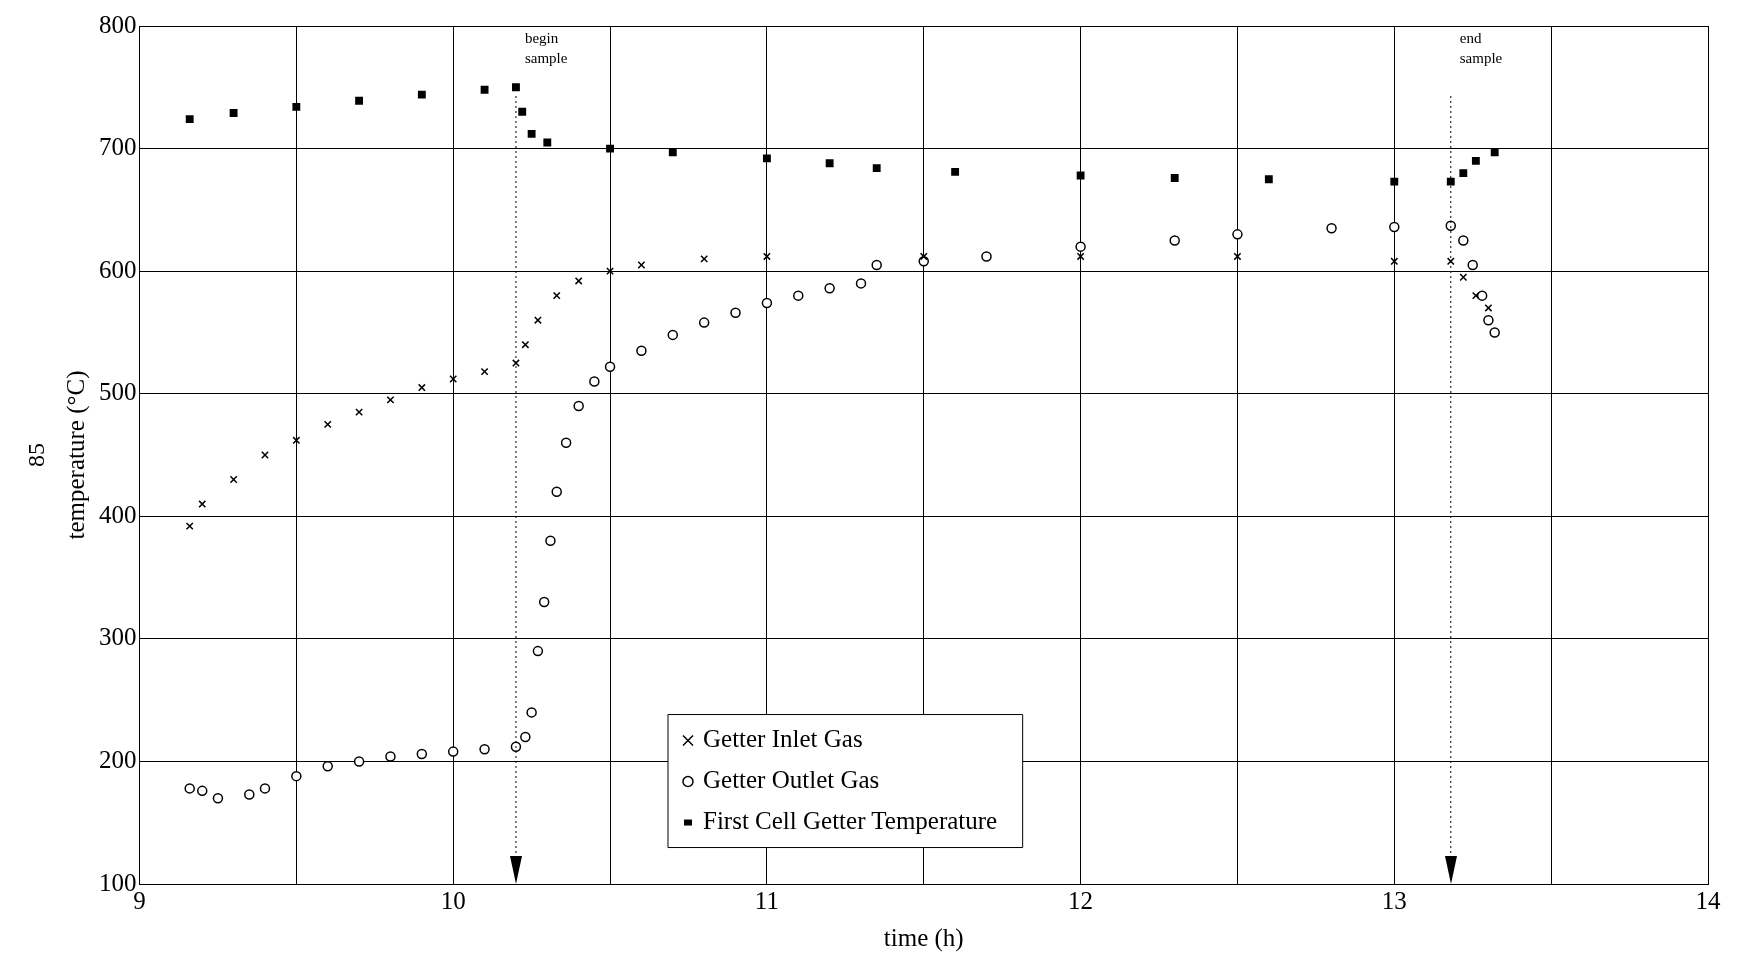 This screenshot has height=976, width=1742. I want to click on legend-label: Getter Inlet Gas, so click(782, 739).